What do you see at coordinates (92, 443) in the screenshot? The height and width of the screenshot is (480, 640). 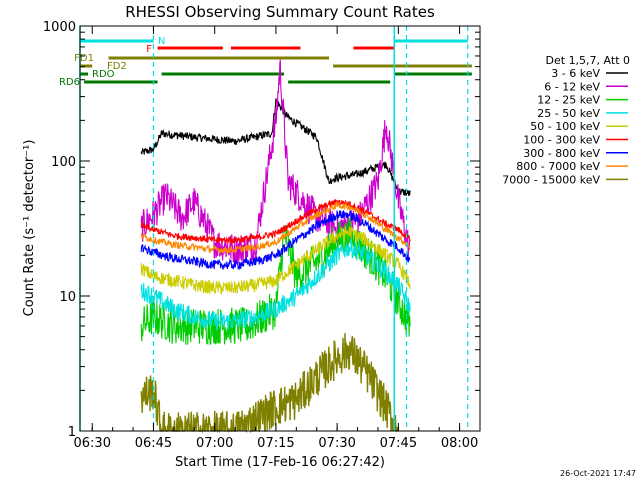 I see `x-tick-label: 06:30` at bounding box center [92, 443].